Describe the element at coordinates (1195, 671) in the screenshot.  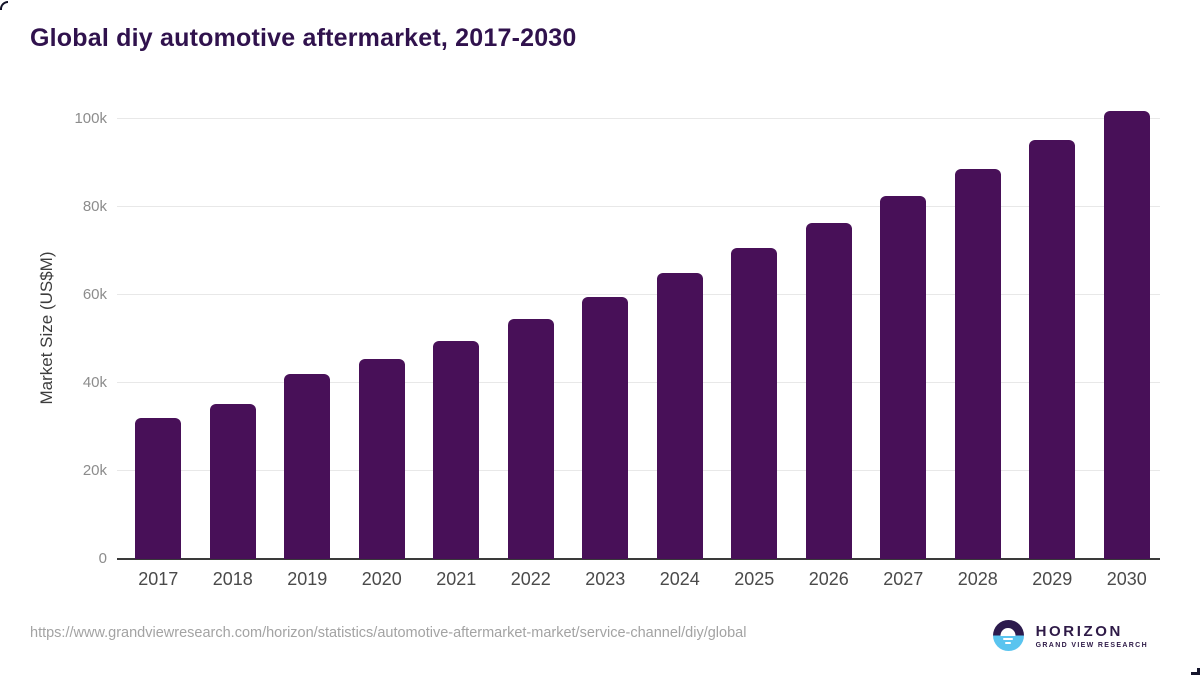
I see `bottom-right-corner-artifact` at that location.